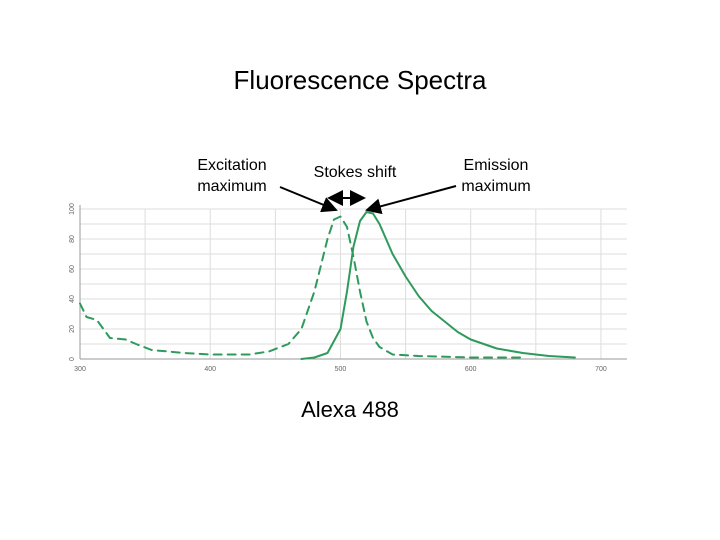  I want to click on excitation-arrow, so click(308, 199).